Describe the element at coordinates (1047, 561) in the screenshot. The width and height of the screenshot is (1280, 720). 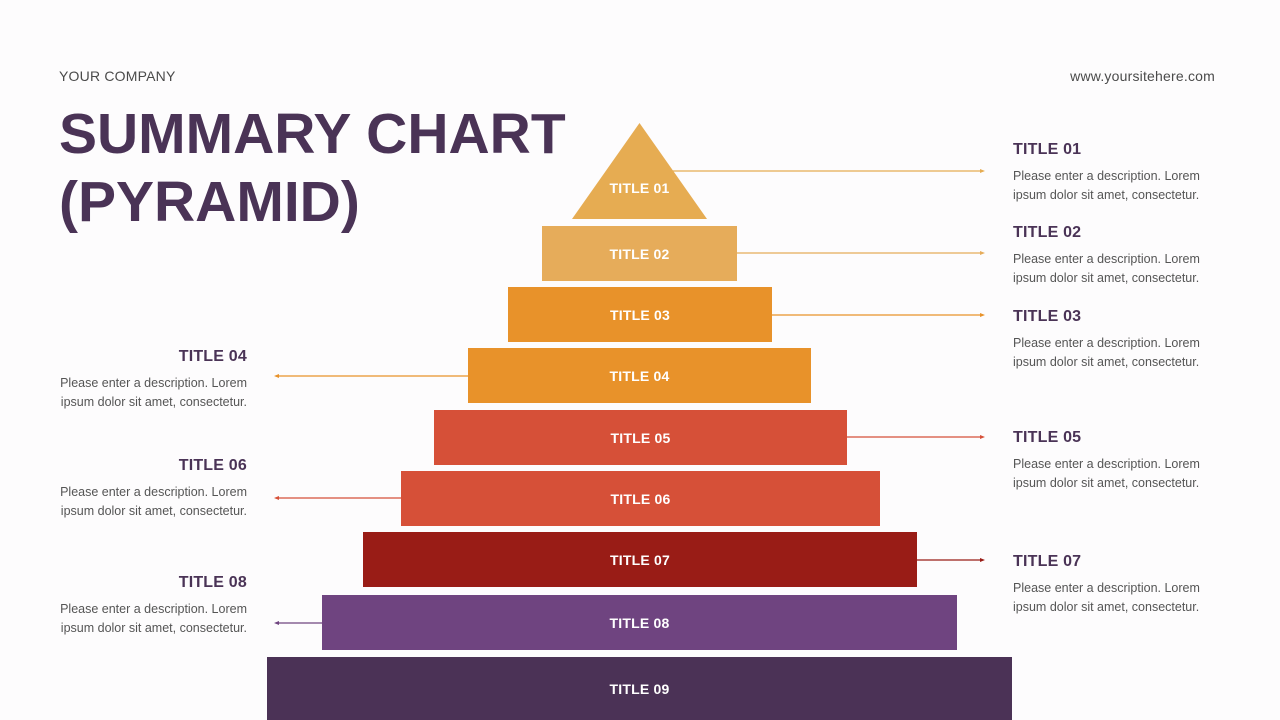
I see `description-title: TITLE 07` at that location.